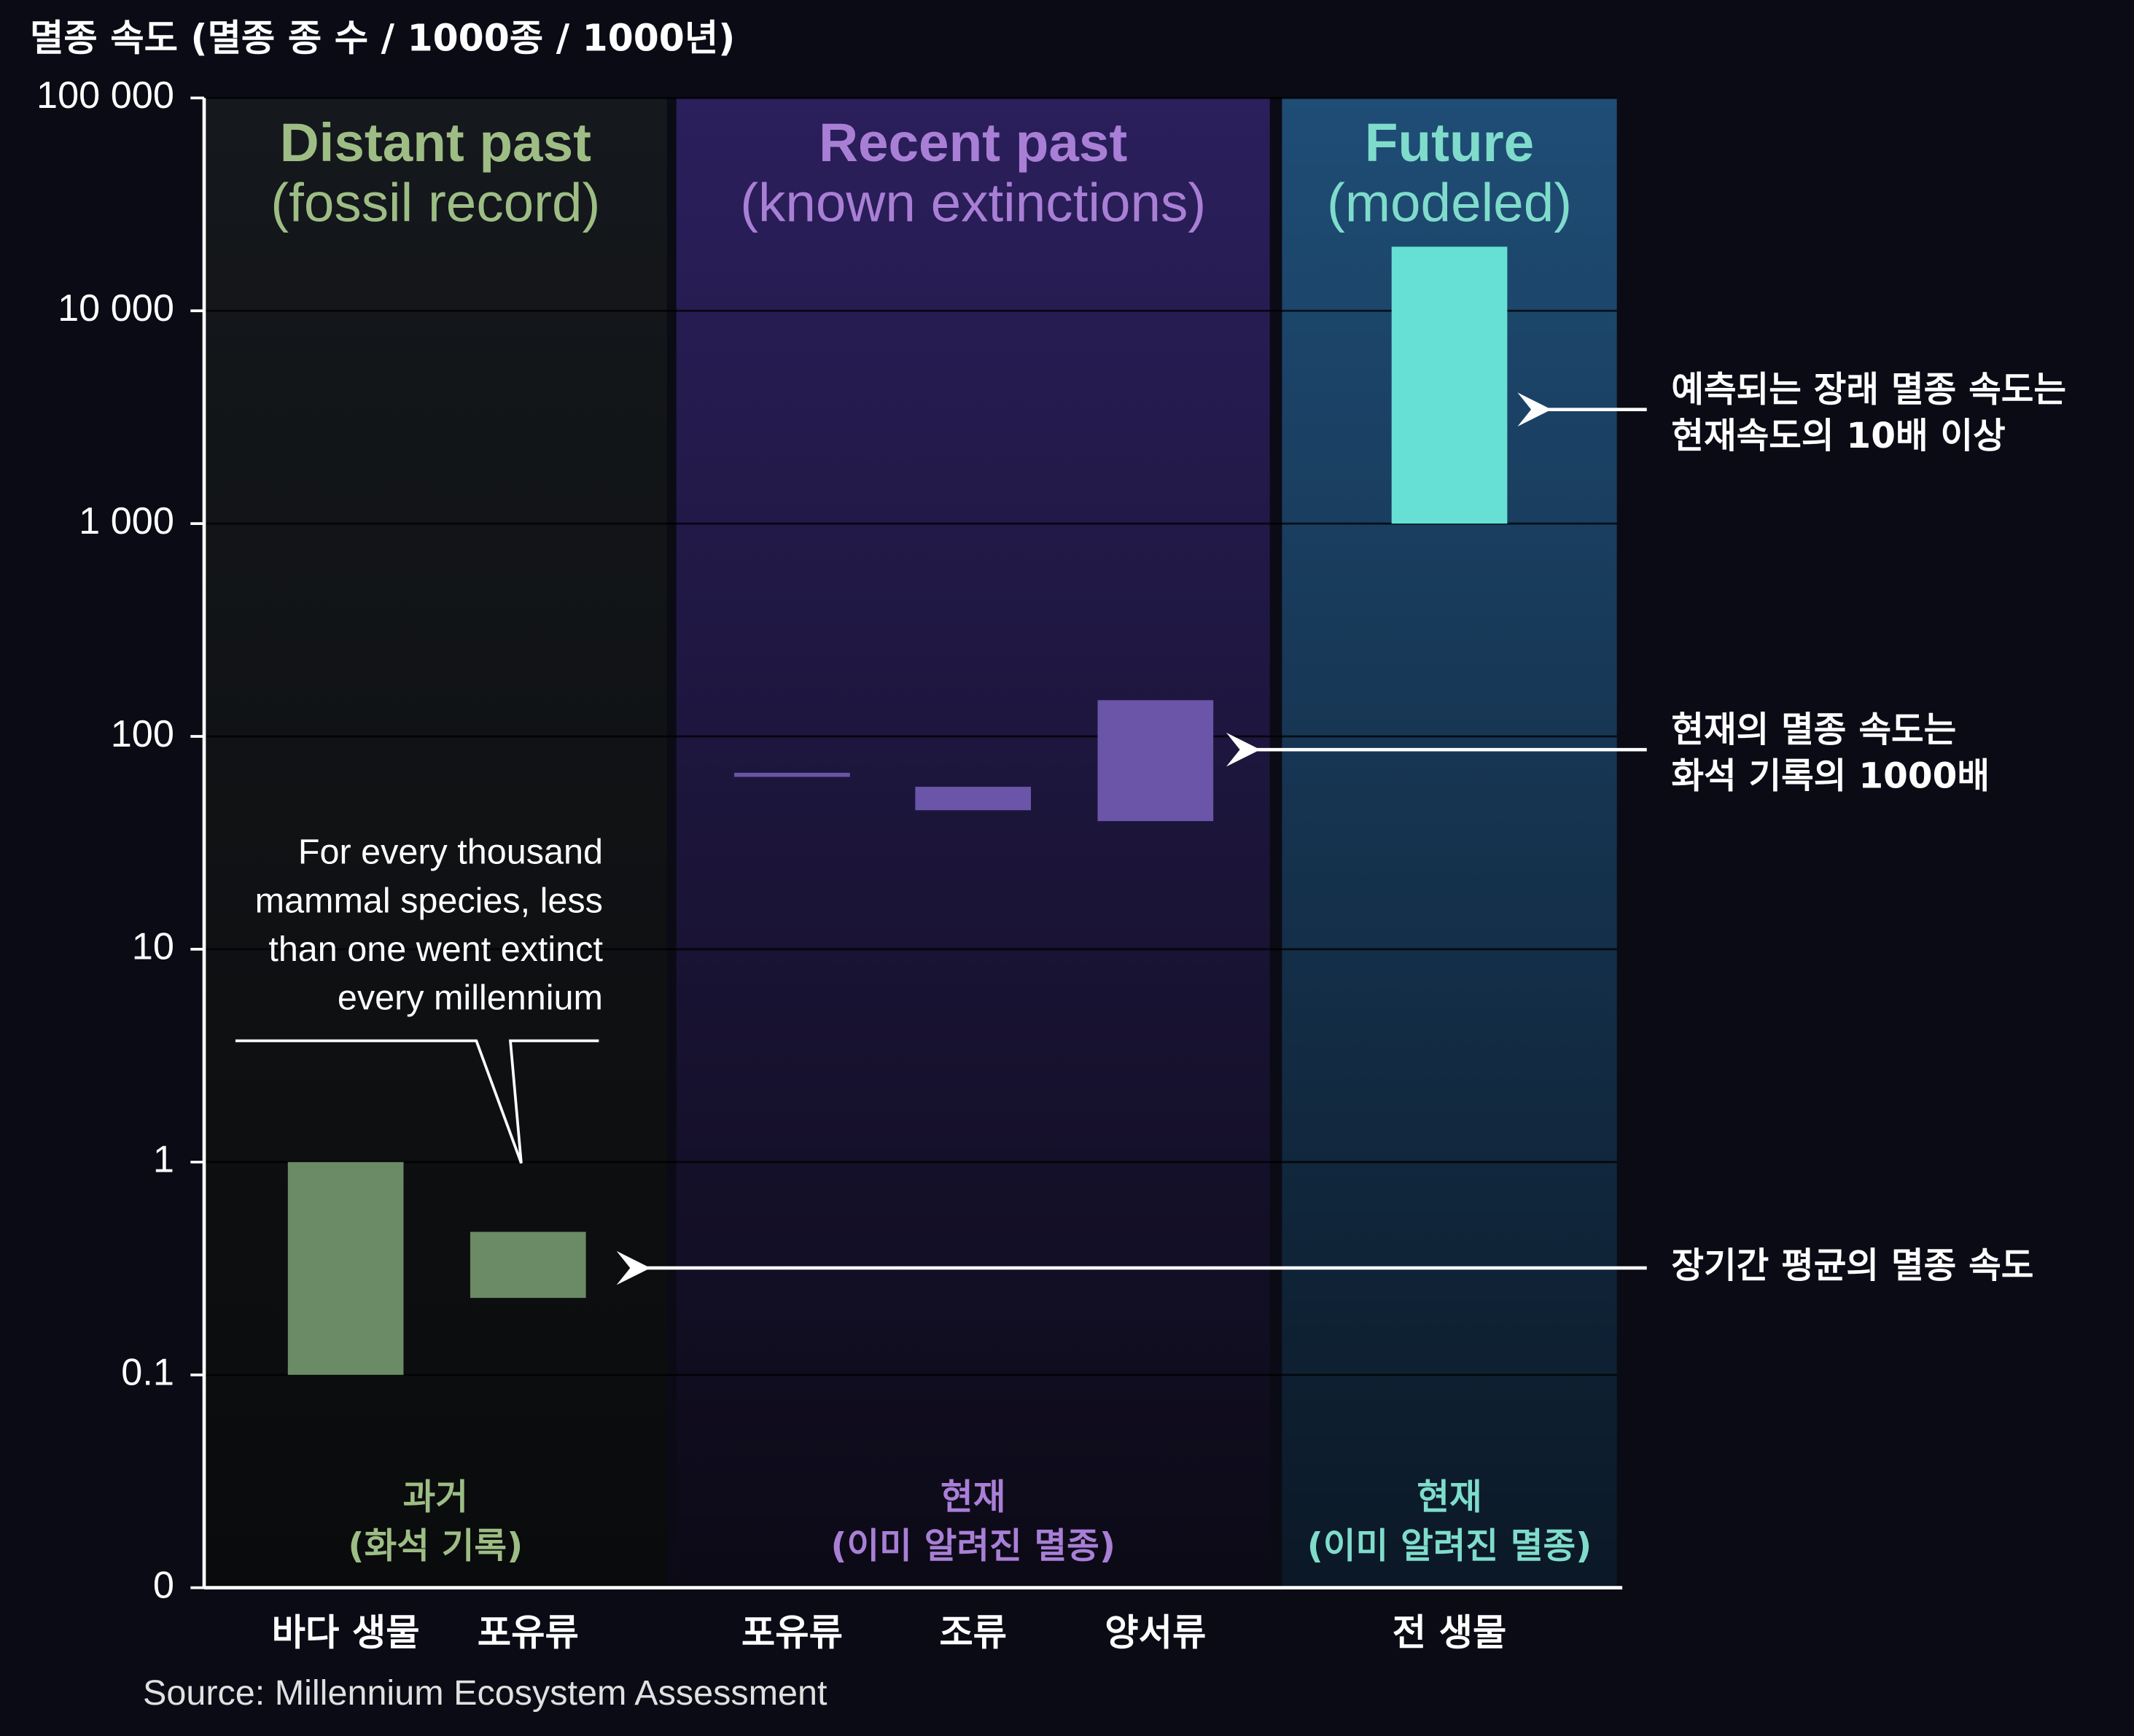 This screenshot has width=2134, height=1736. Describe the element at coordinates (1155, 1633) in the screenshot. I see `x-tick-label: 양서류` at that location.